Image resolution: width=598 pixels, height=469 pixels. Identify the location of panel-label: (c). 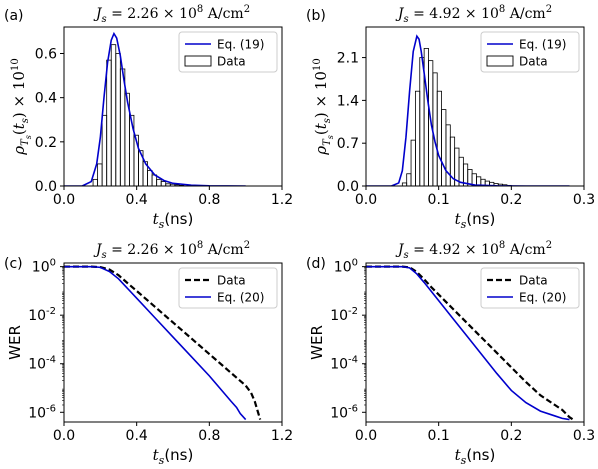
(13, 264).